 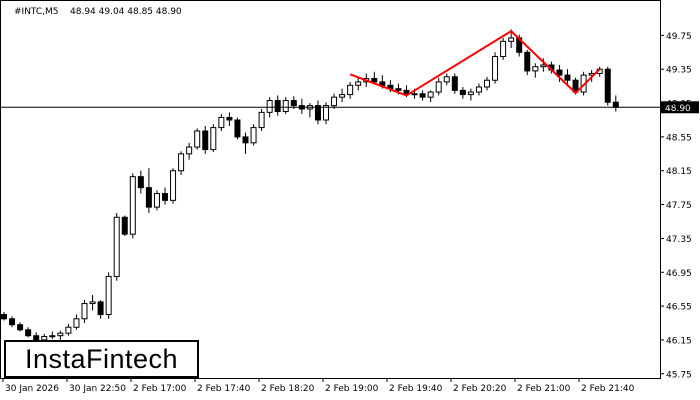 I want to click on x-tick-label: 2 Feb 17:40, so click(x=224, y=389).